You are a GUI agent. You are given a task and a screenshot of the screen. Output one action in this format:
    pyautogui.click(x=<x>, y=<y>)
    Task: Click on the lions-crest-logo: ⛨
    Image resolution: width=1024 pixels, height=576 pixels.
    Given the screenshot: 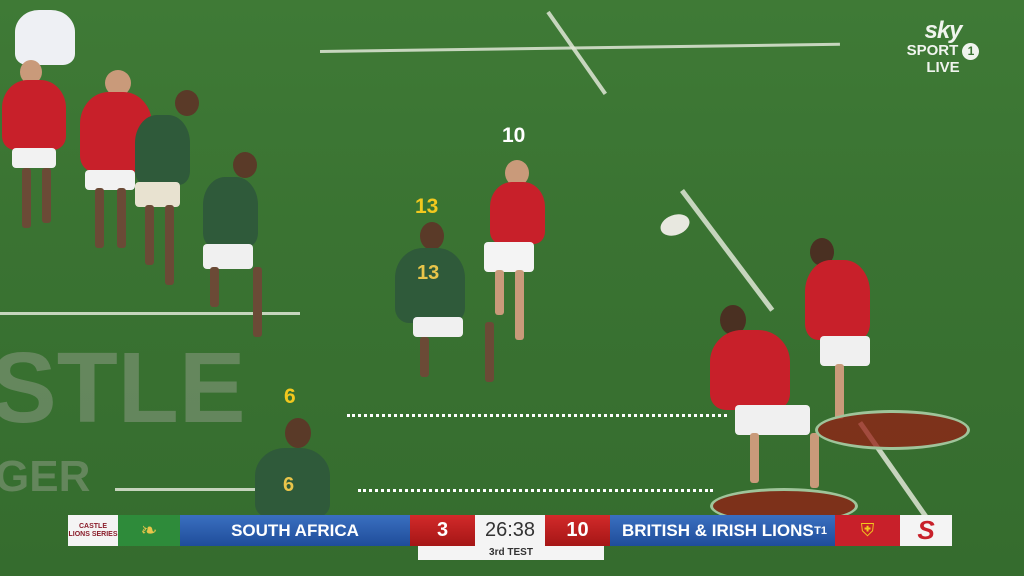 What is the action you would take?
    pyautogui.click(x=867, y=530)
    